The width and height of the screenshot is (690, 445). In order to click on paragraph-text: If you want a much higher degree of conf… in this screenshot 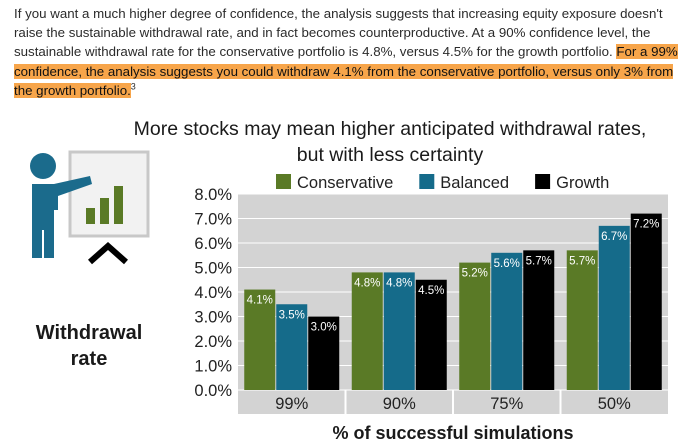, I will do `click(338, 33)`.